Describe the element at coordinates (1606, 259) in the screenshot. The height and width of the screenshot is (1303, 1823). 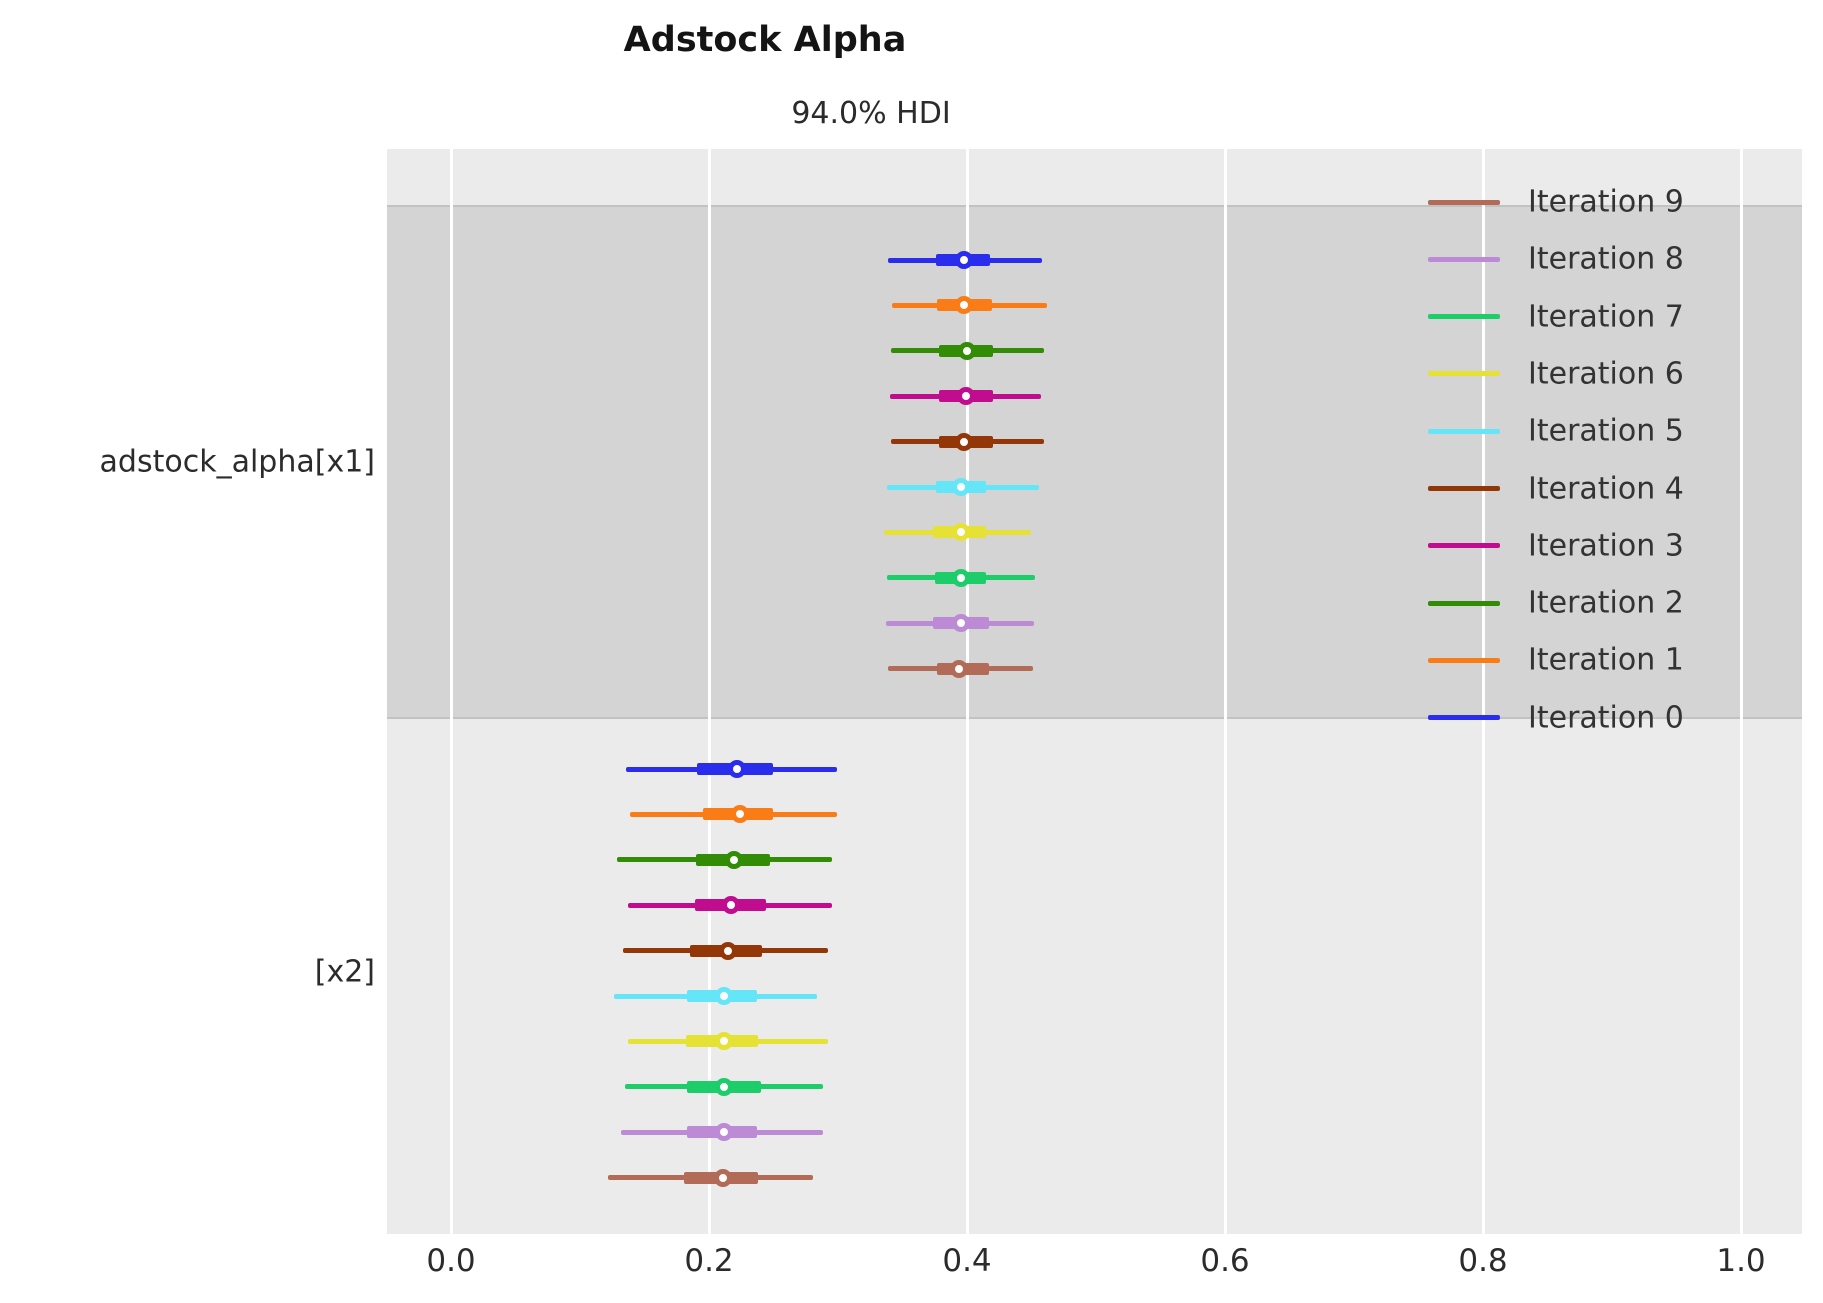
I see `legend-entry-label: Iteration 8` at that location.